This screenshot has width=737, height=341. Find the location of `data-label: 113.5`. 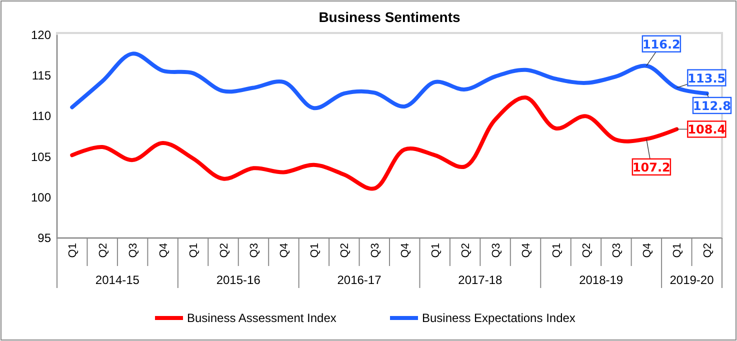

data-label: 113.5 is located at coordinates (707, 78).